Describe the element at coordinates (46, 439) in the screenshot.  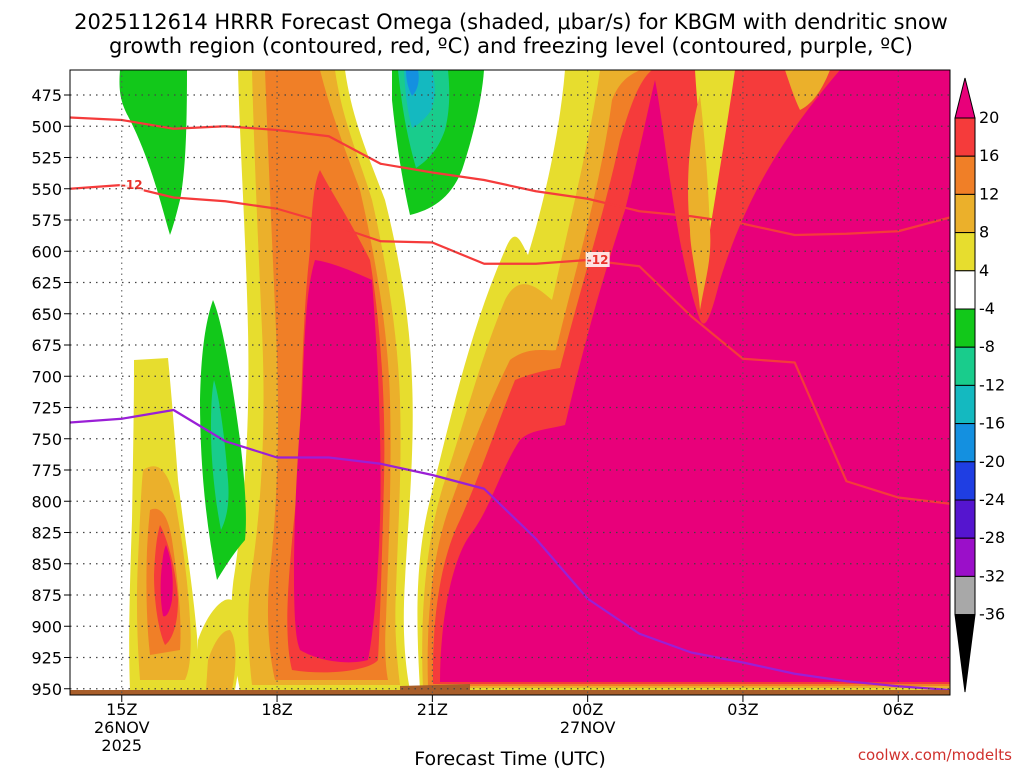
I see `y-tick-label: 750` at that location.